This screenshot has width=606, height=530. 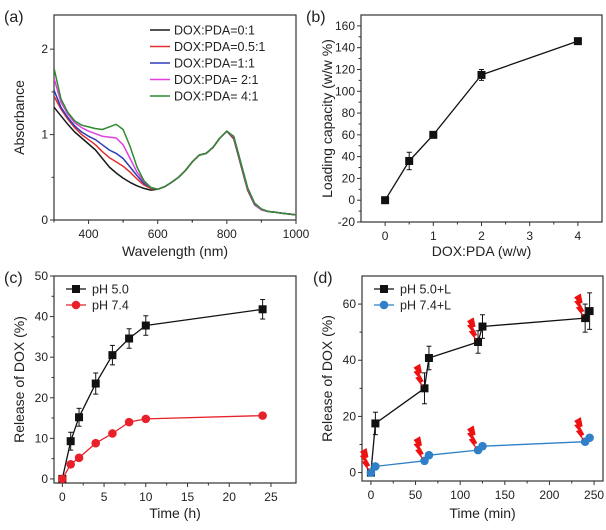 What do you see at coordinates (227, 234) in the screenshot?
I see `x-tick-label: 800` at bounding box center [227, 234].